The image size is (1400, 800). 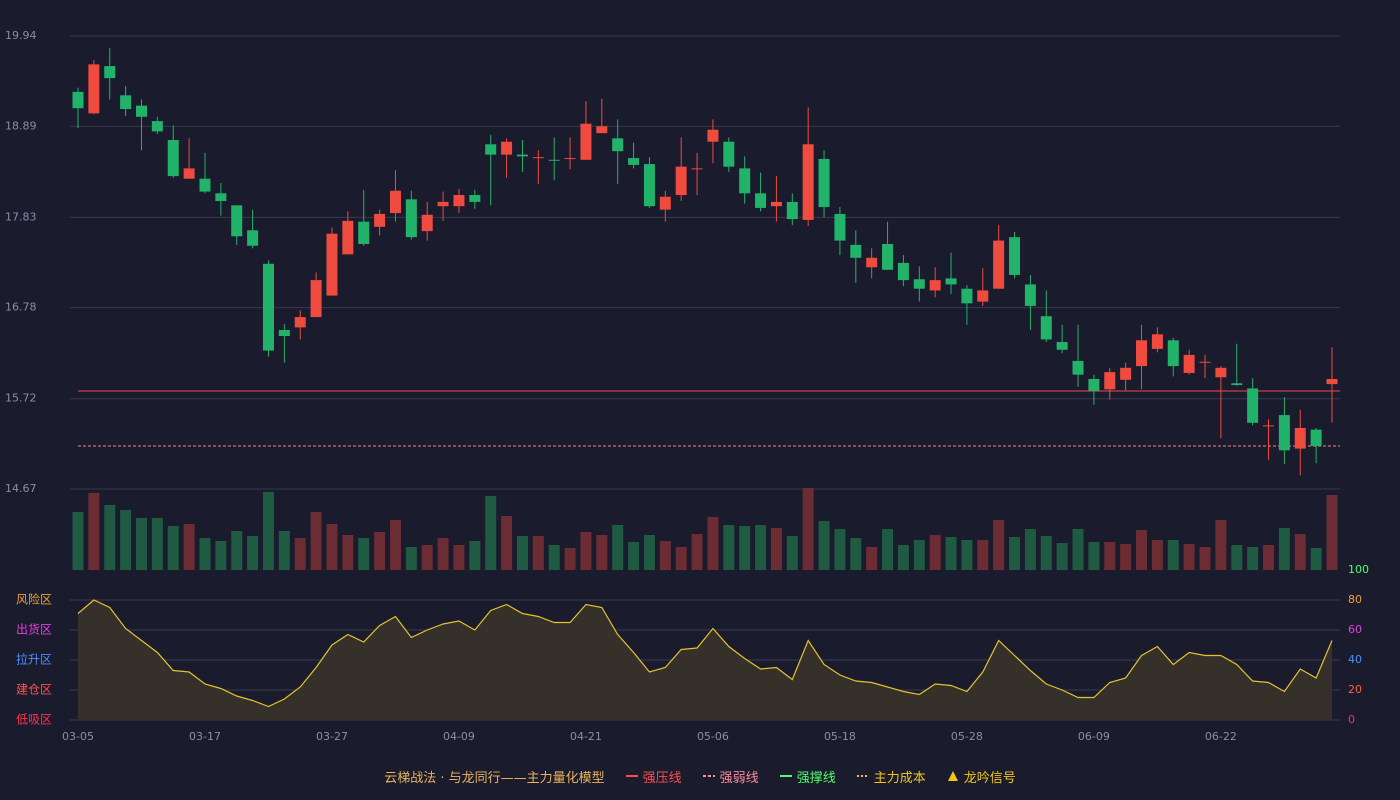 What do you see at coordinates (34, 659) in the screenshot?
I see `zone-label: 拉升区` at bounding box center [34, 659].